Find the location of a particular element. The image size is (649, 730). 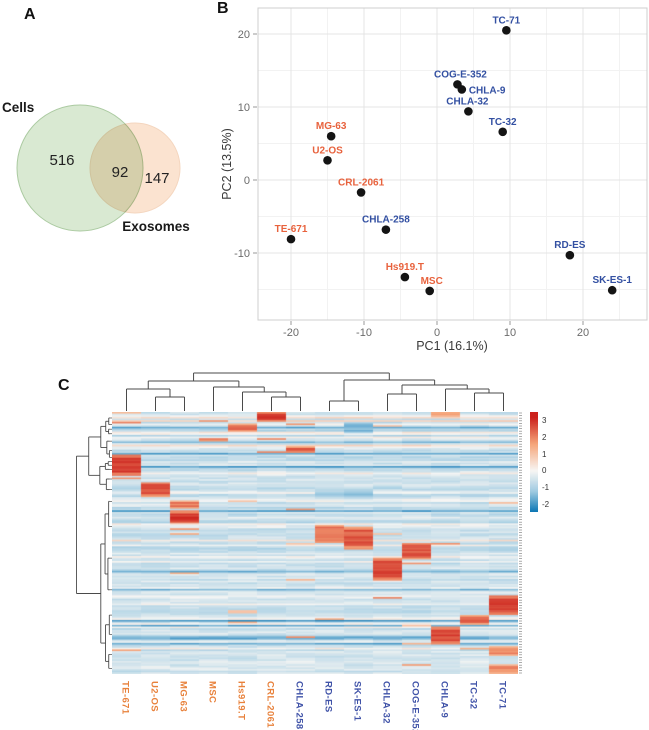

colorbar-tick-label: 1 is located at coordinates (544, 454).